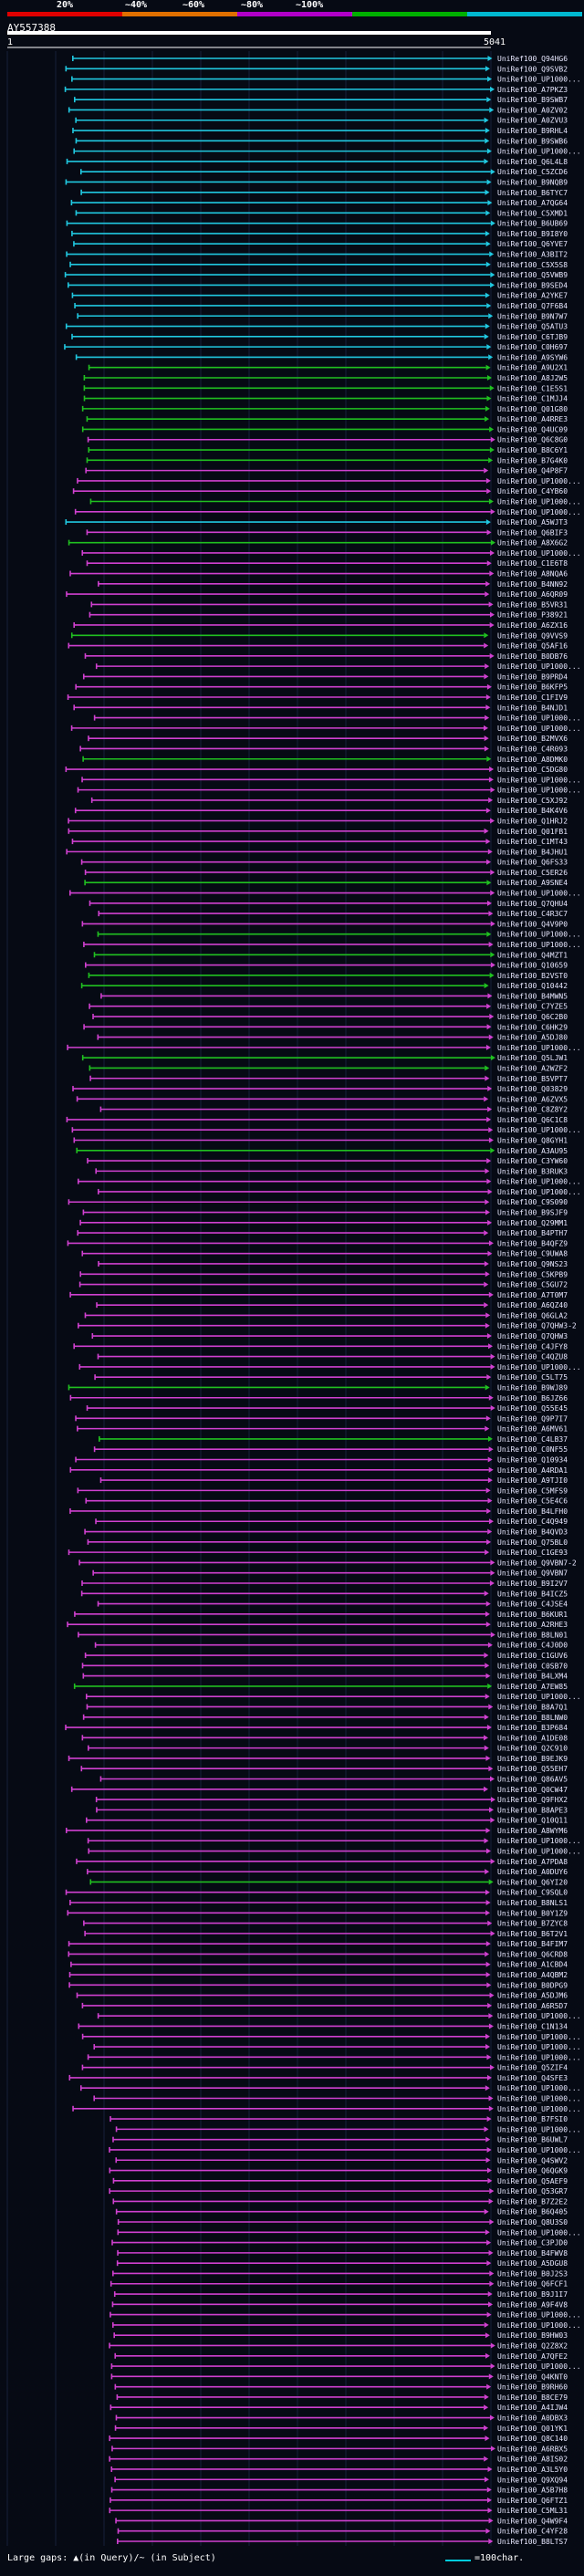 This screenshot has width=584, height=2576. Describe the element at coordinates (532, 316) in the screenshot. I see `hit-label: UniRef100_B9N7W7` at that location.